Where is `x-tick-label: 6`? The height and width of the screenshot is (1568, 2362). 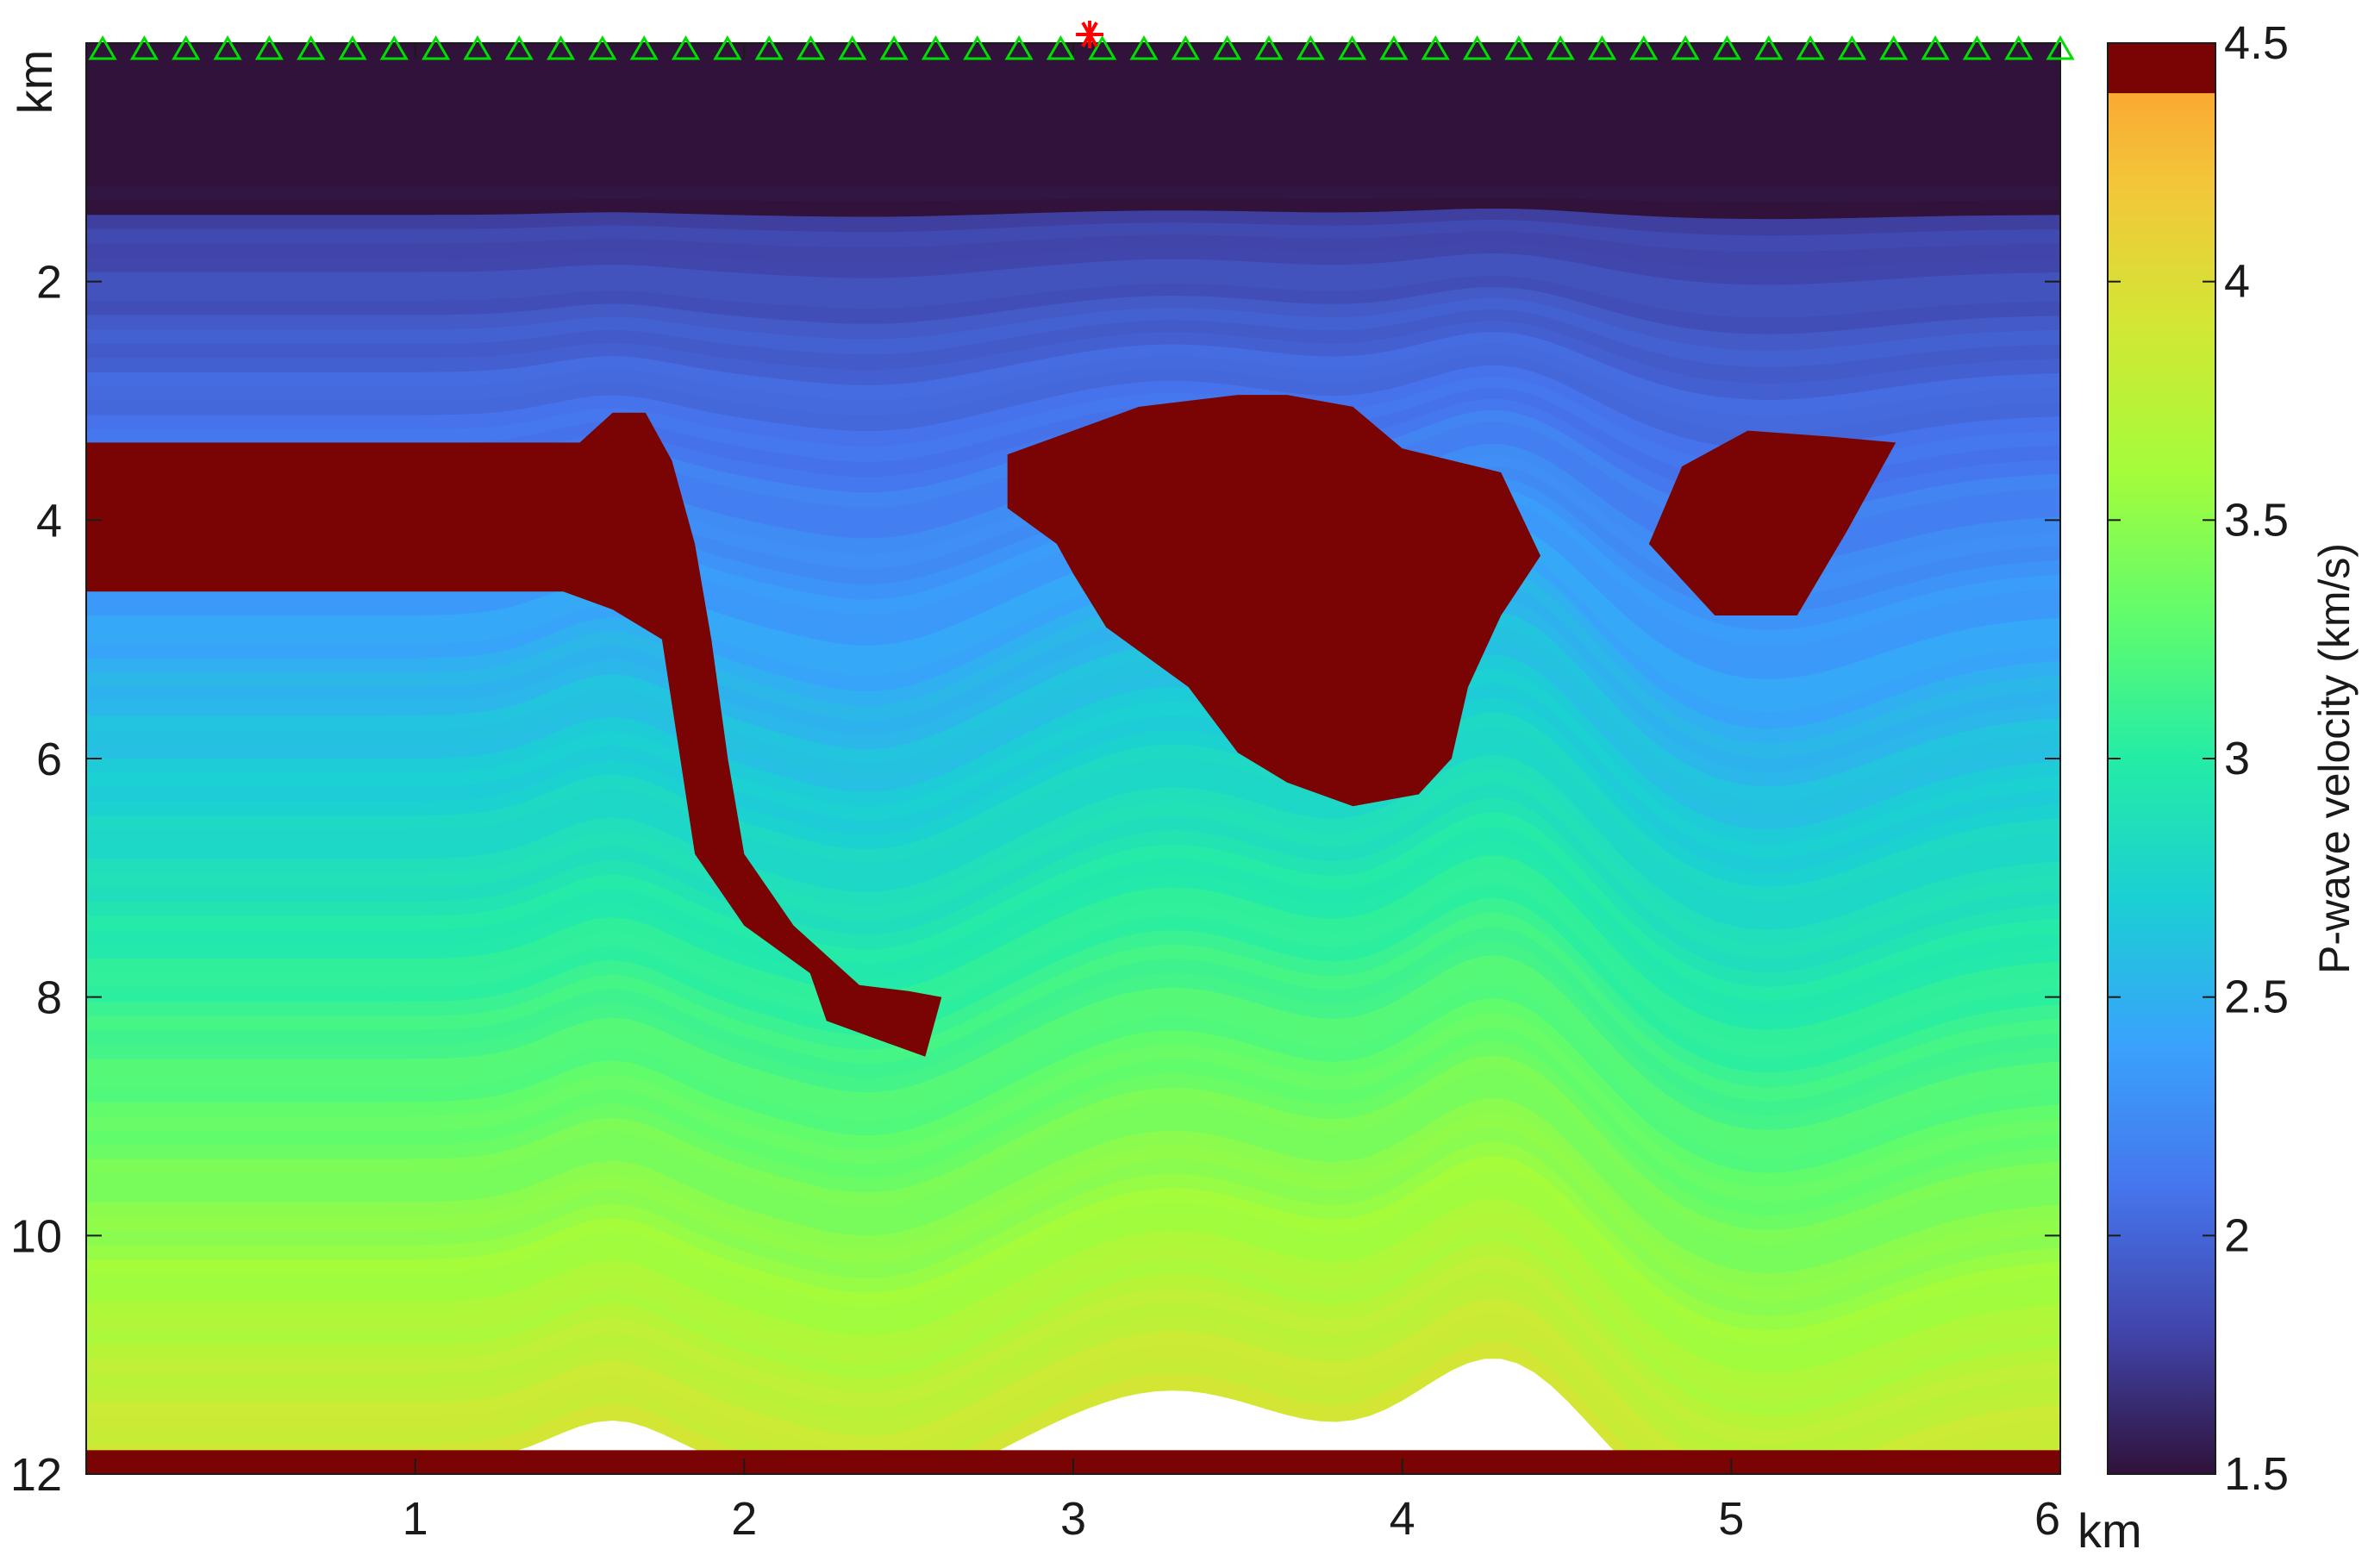 x-tick-label: 6 is located at coordinates (2047, 1519).